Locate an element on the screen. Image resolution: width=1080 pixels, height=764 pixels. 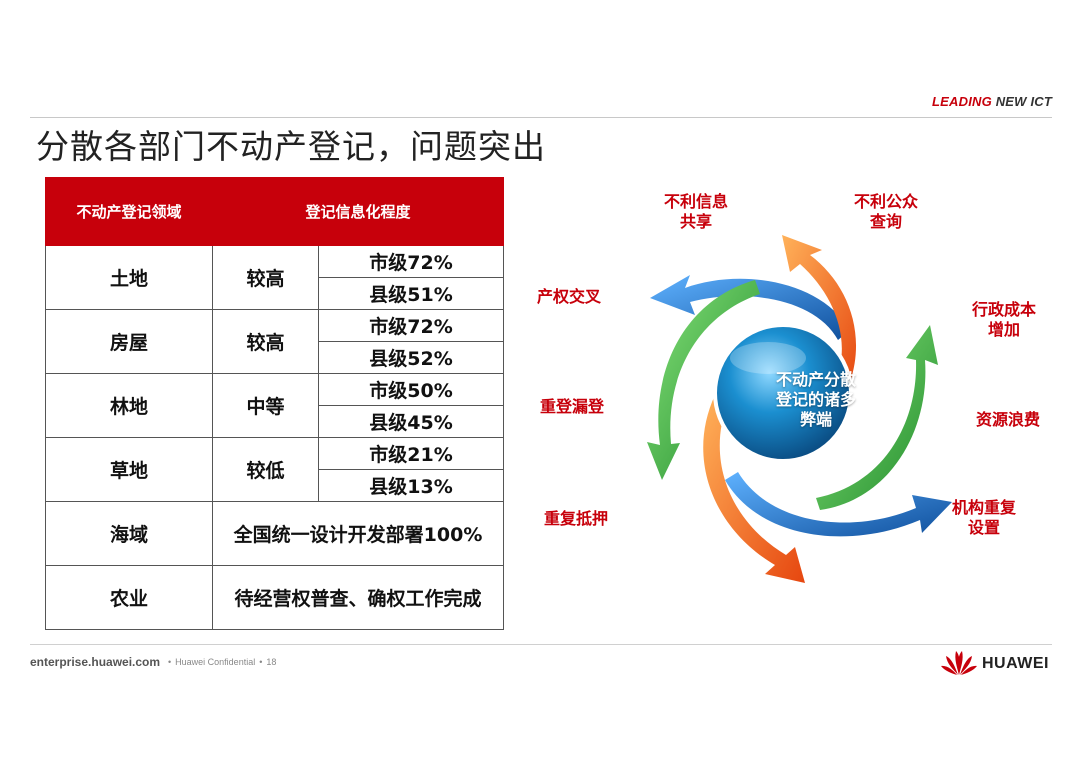
center-sphere is located at coordinates (783, 393).